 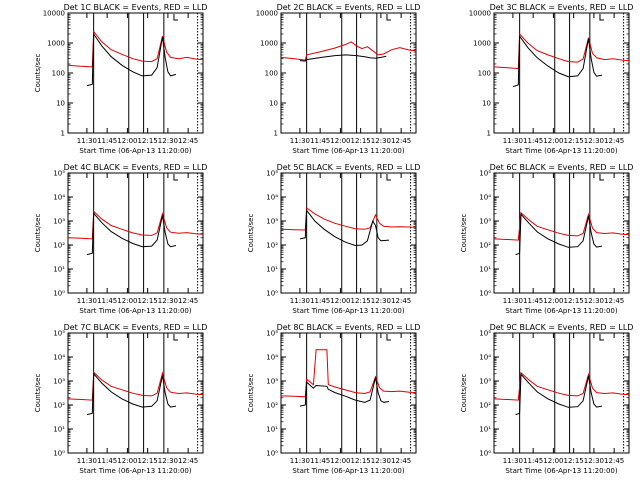 I want to click on y-tick-label: 1, so click(x=276, y=134).